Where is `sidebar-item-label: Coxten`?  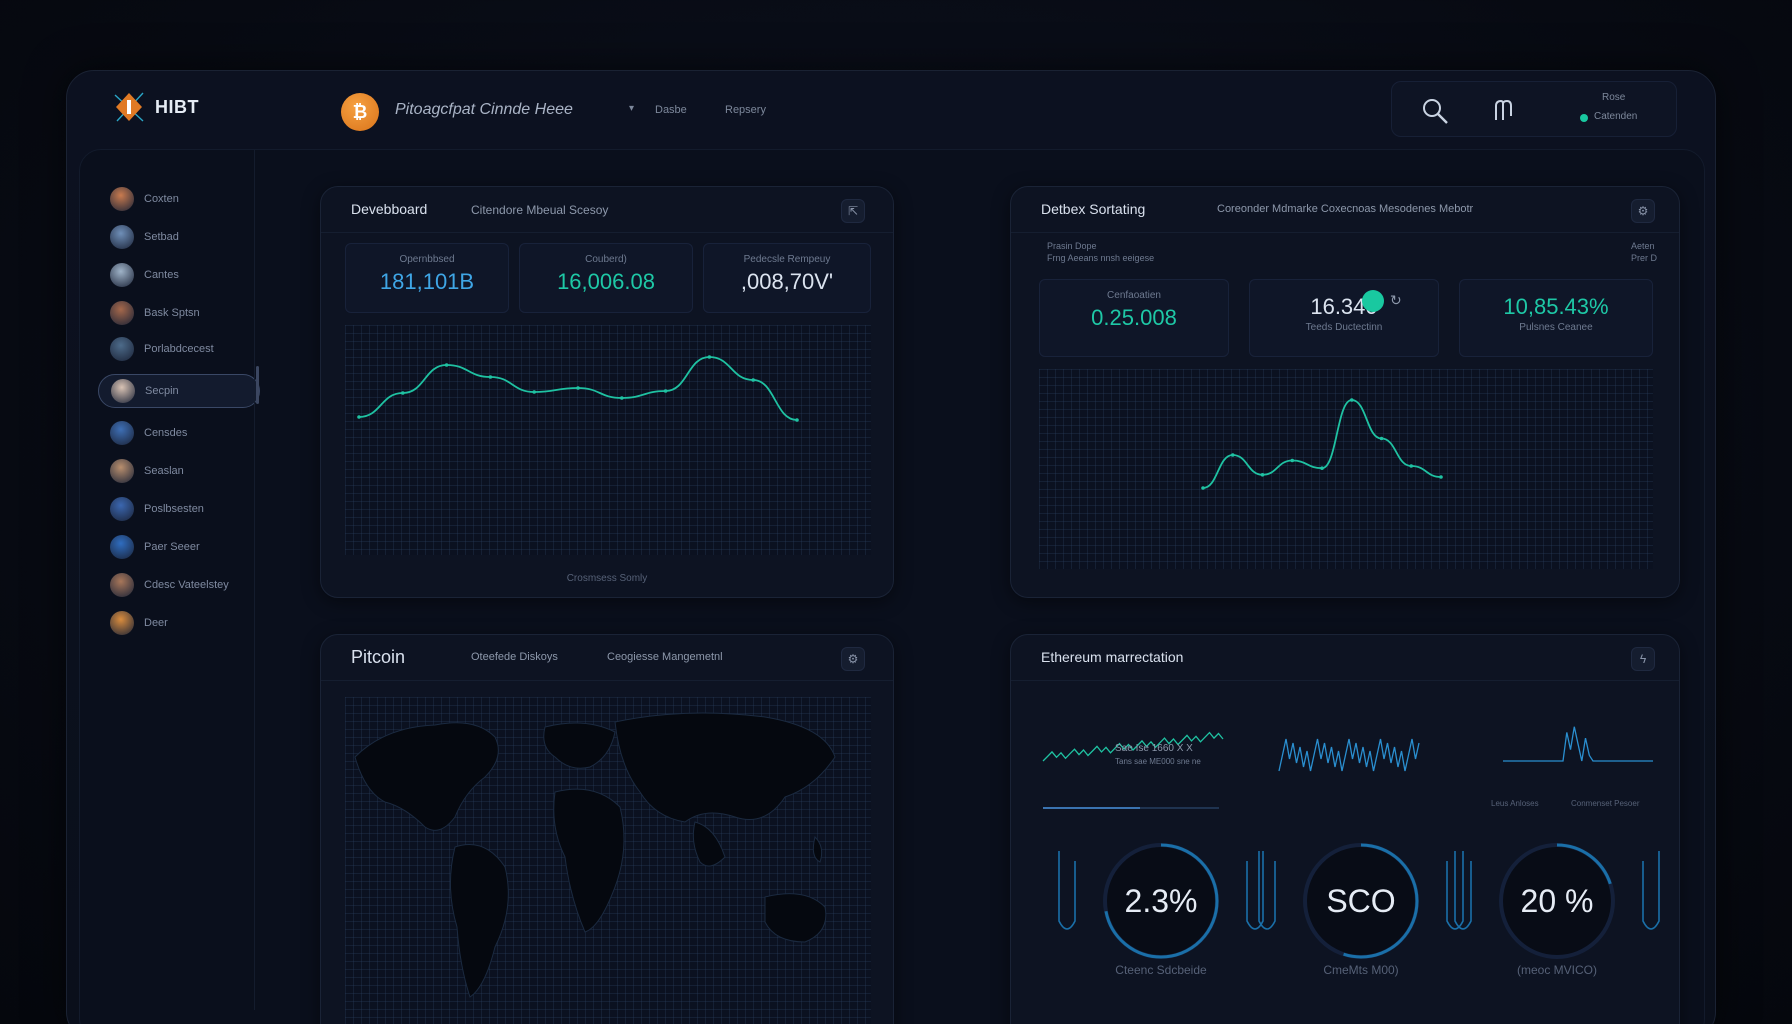 sidebar-item-label: Coxten is located at coordinates (161, 199).